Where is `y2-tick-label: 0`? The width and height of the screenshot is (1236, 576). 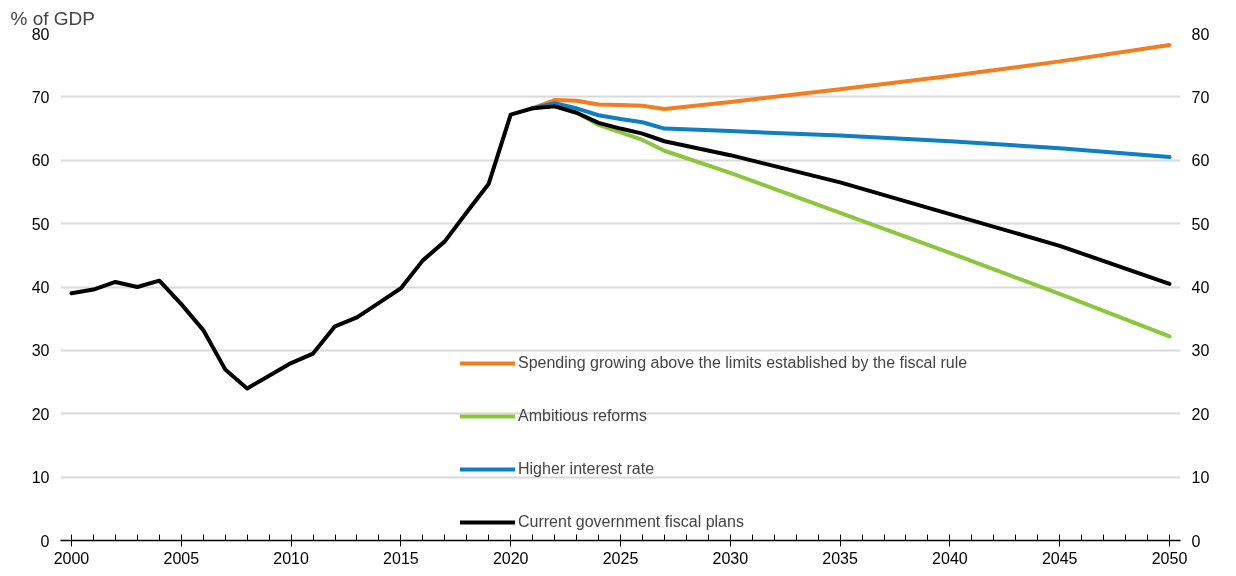
y2-tick-label: 0 is located at coordinates (1196, 541).